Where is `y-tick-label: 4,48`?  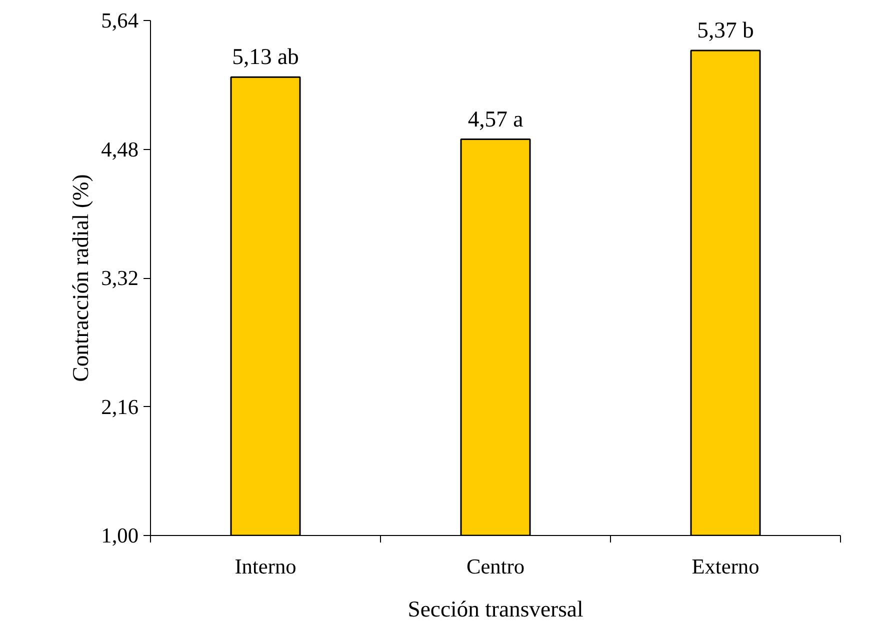 y-tick-label: 4,48 is located at coordinates (120, 149).